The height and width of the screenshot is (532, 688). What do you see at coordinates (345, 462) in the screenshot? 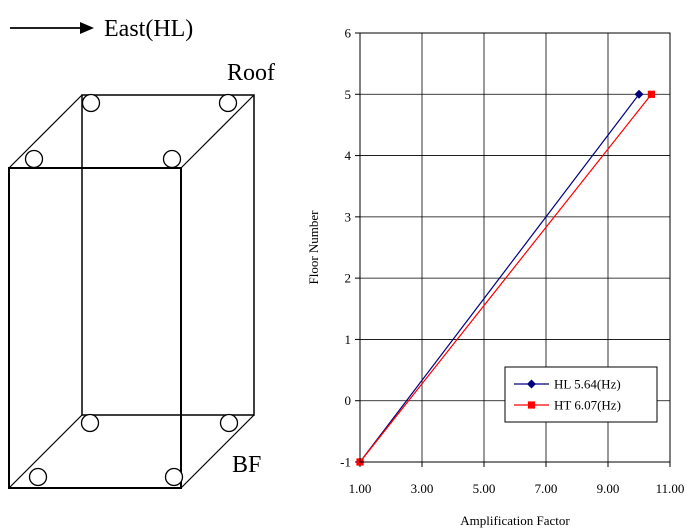
I see `y-tick-label: -1` at bounding box center [345, 462].